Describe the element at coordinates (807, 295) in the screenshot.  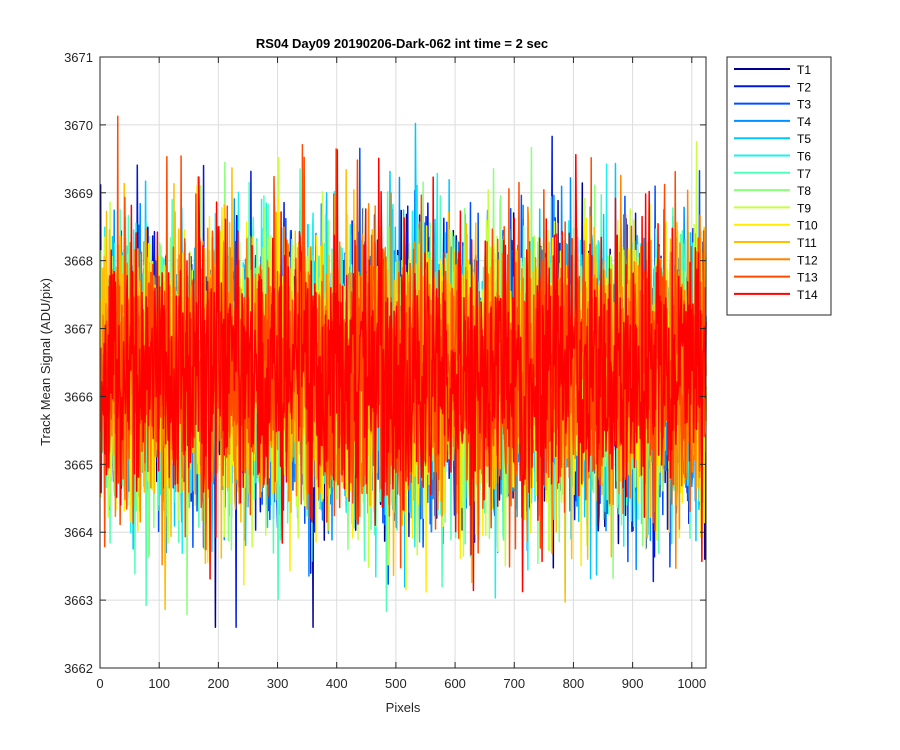
I see `legend-label: T14` at that location.